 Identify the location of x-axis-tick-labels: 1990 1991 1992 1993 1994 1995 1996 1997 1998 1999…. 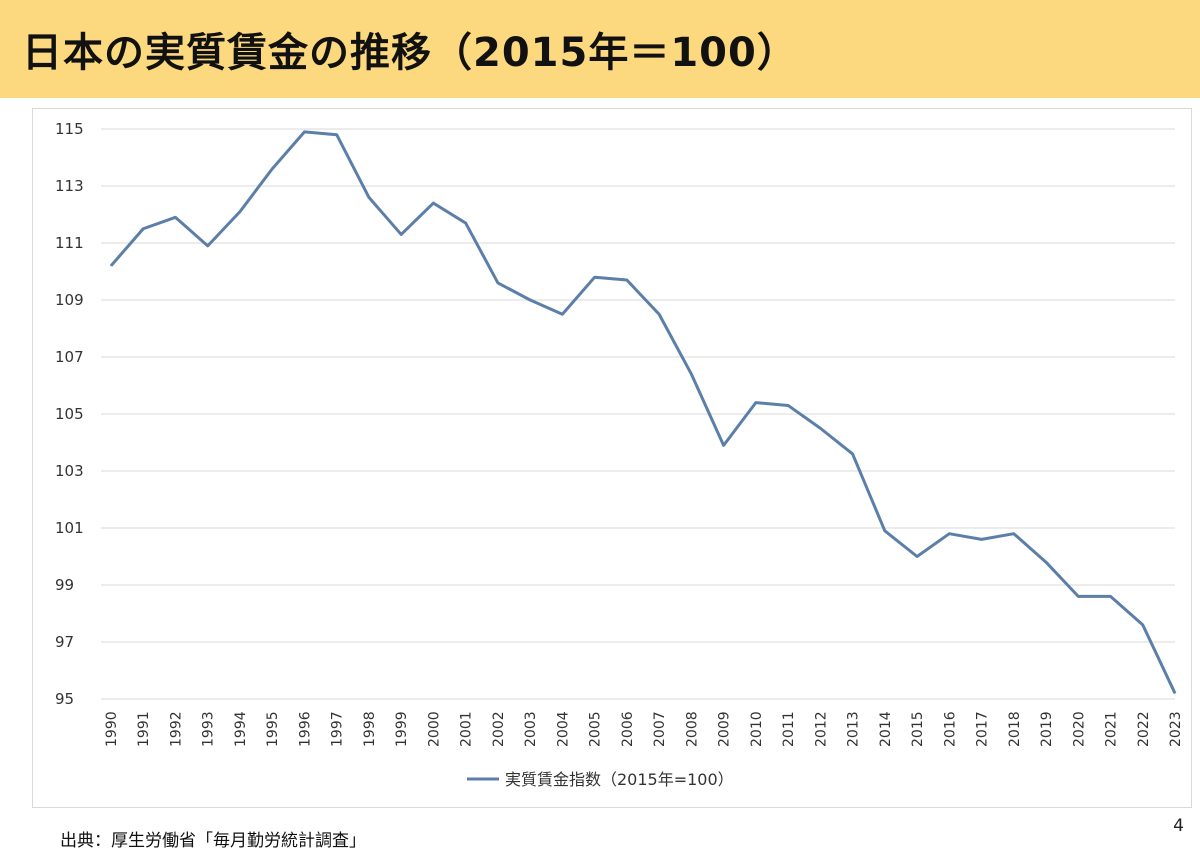
(644, 729).